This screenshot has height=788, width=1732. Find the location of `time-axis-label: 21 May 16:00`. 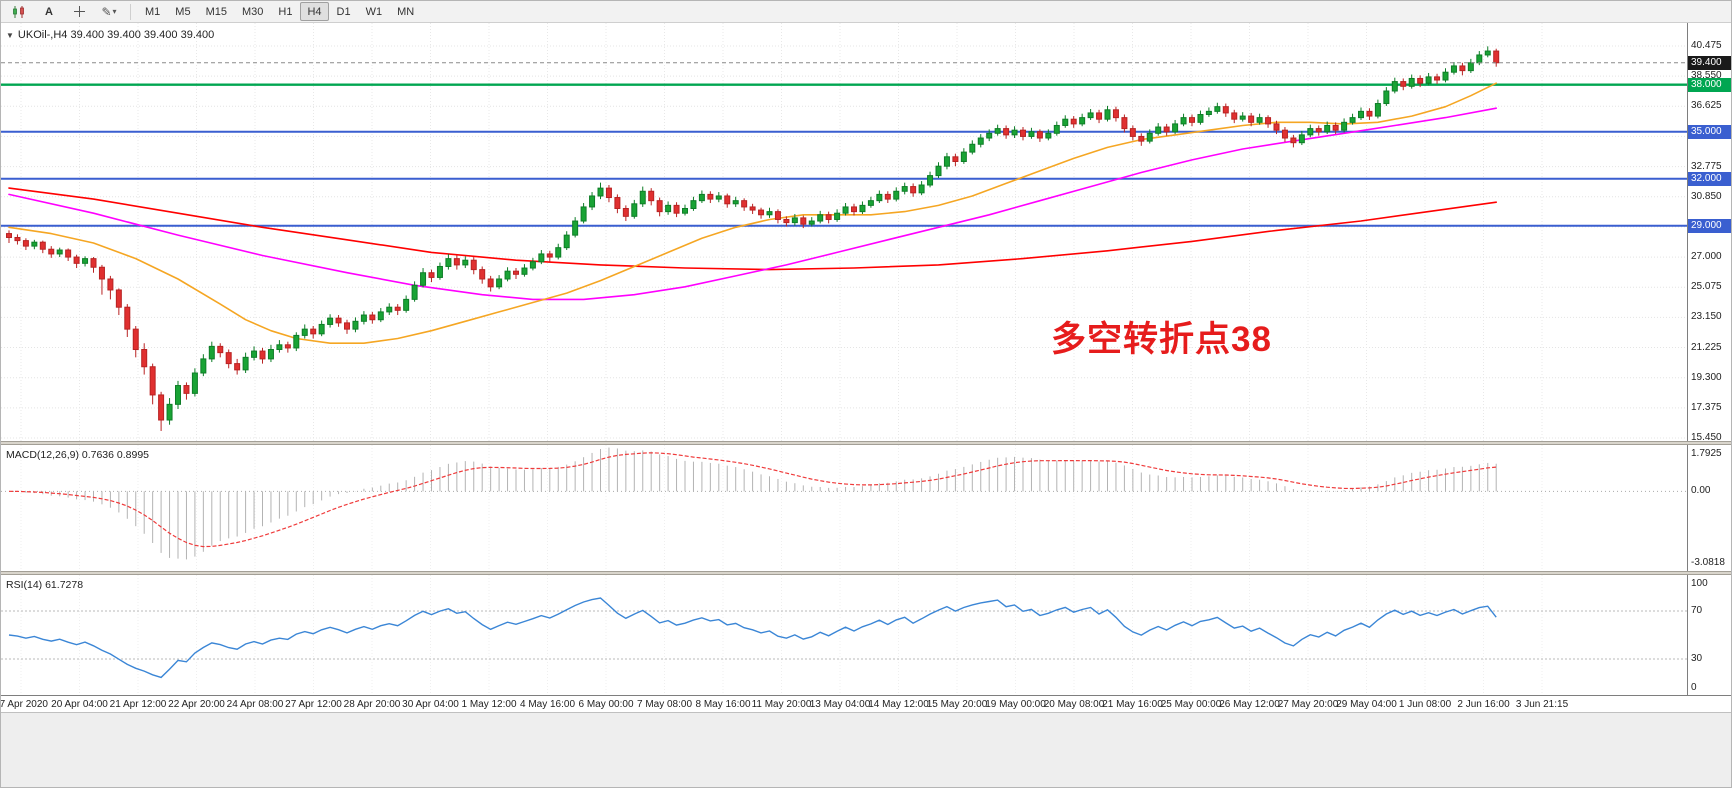

time-axis-label: 21 May 16:00 is located at coordinates (1132, 704).